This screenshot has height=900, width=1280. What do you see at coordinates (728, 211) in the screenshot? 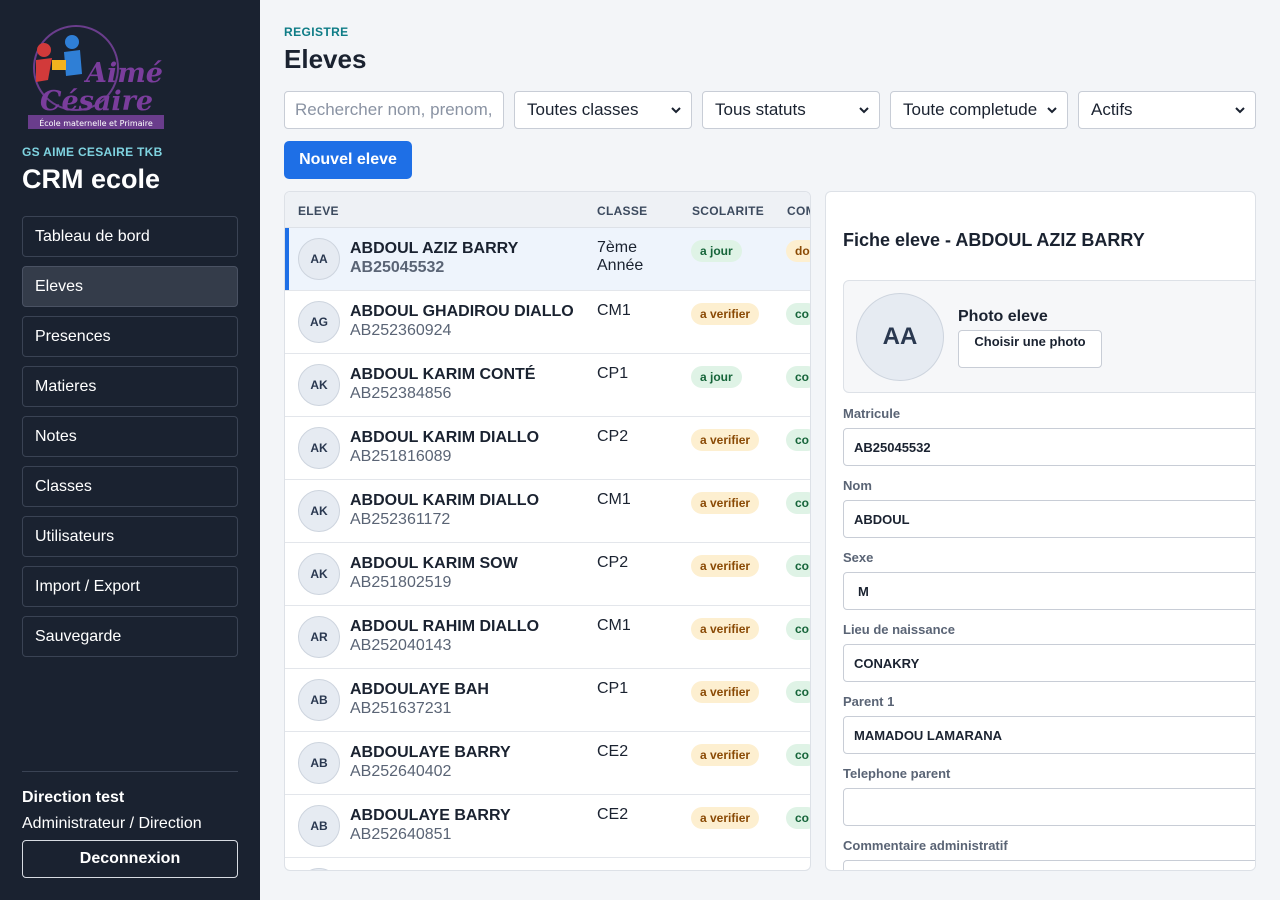
I see `column-header-scolarite: SCOLARITE` at bounding box center [728, 211].